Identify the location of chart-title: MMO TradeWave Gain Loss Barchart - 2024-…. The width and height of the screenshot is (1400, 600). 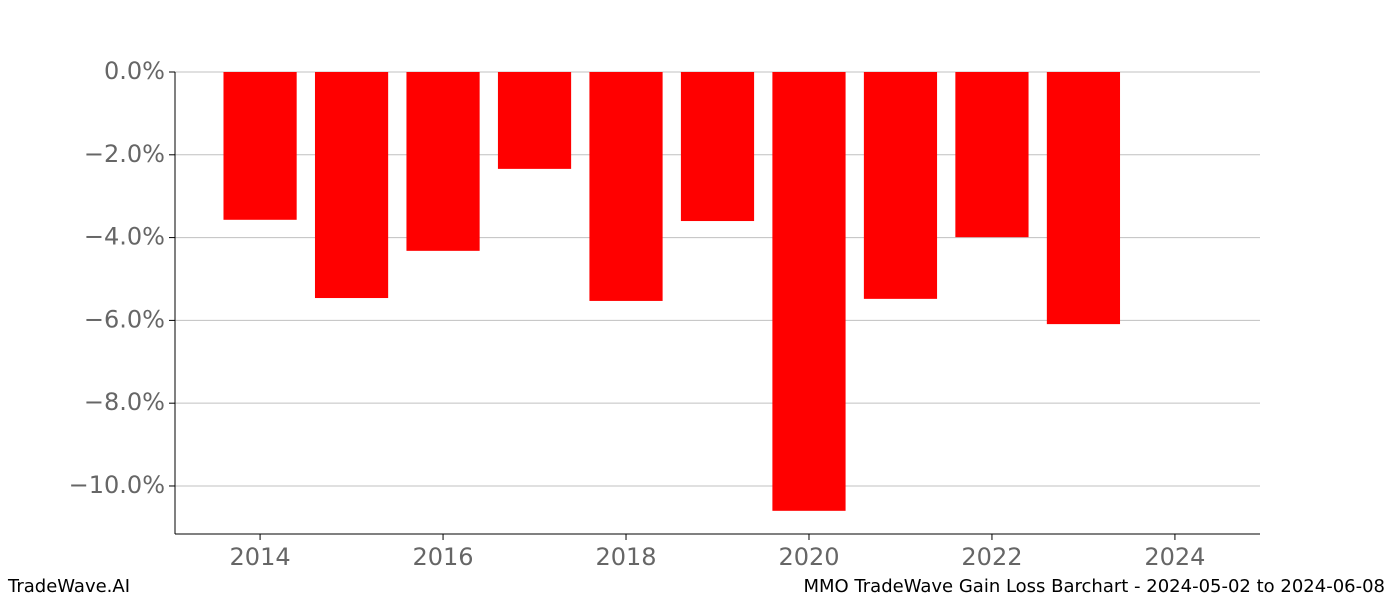
(1094, 586).